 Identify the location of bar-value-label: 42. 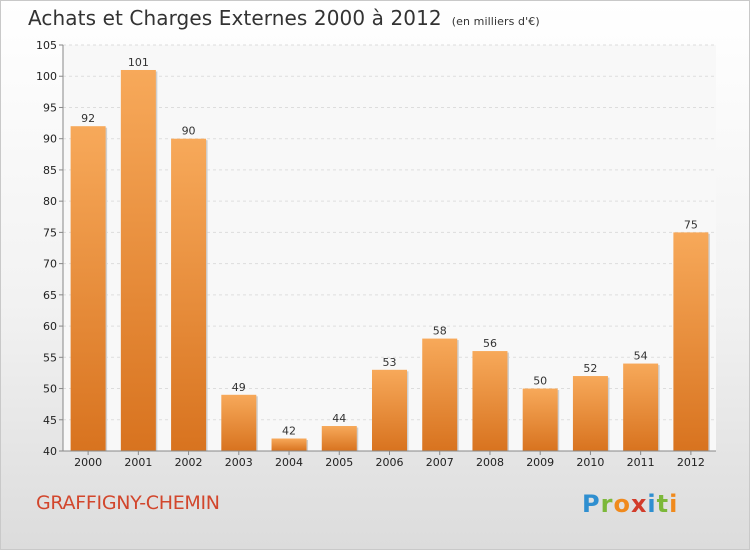
(289, 431).